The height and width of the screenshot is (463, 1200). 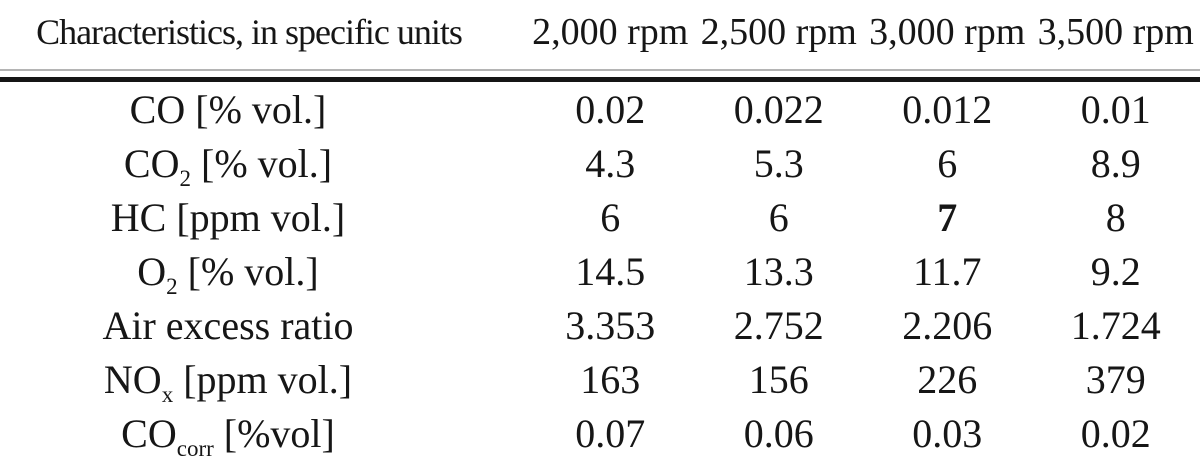 I want to click on table-cell: 0.022, so click(x=778, y=109).